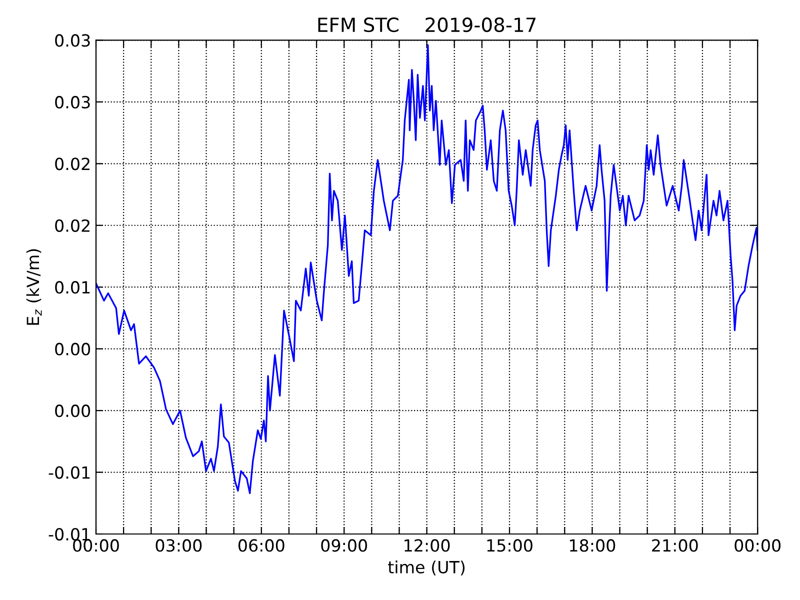  Describe the element at coordinates (427, 24) in the screenshot. I see `chart-title: EFM STC 2019-08-17` at that location.